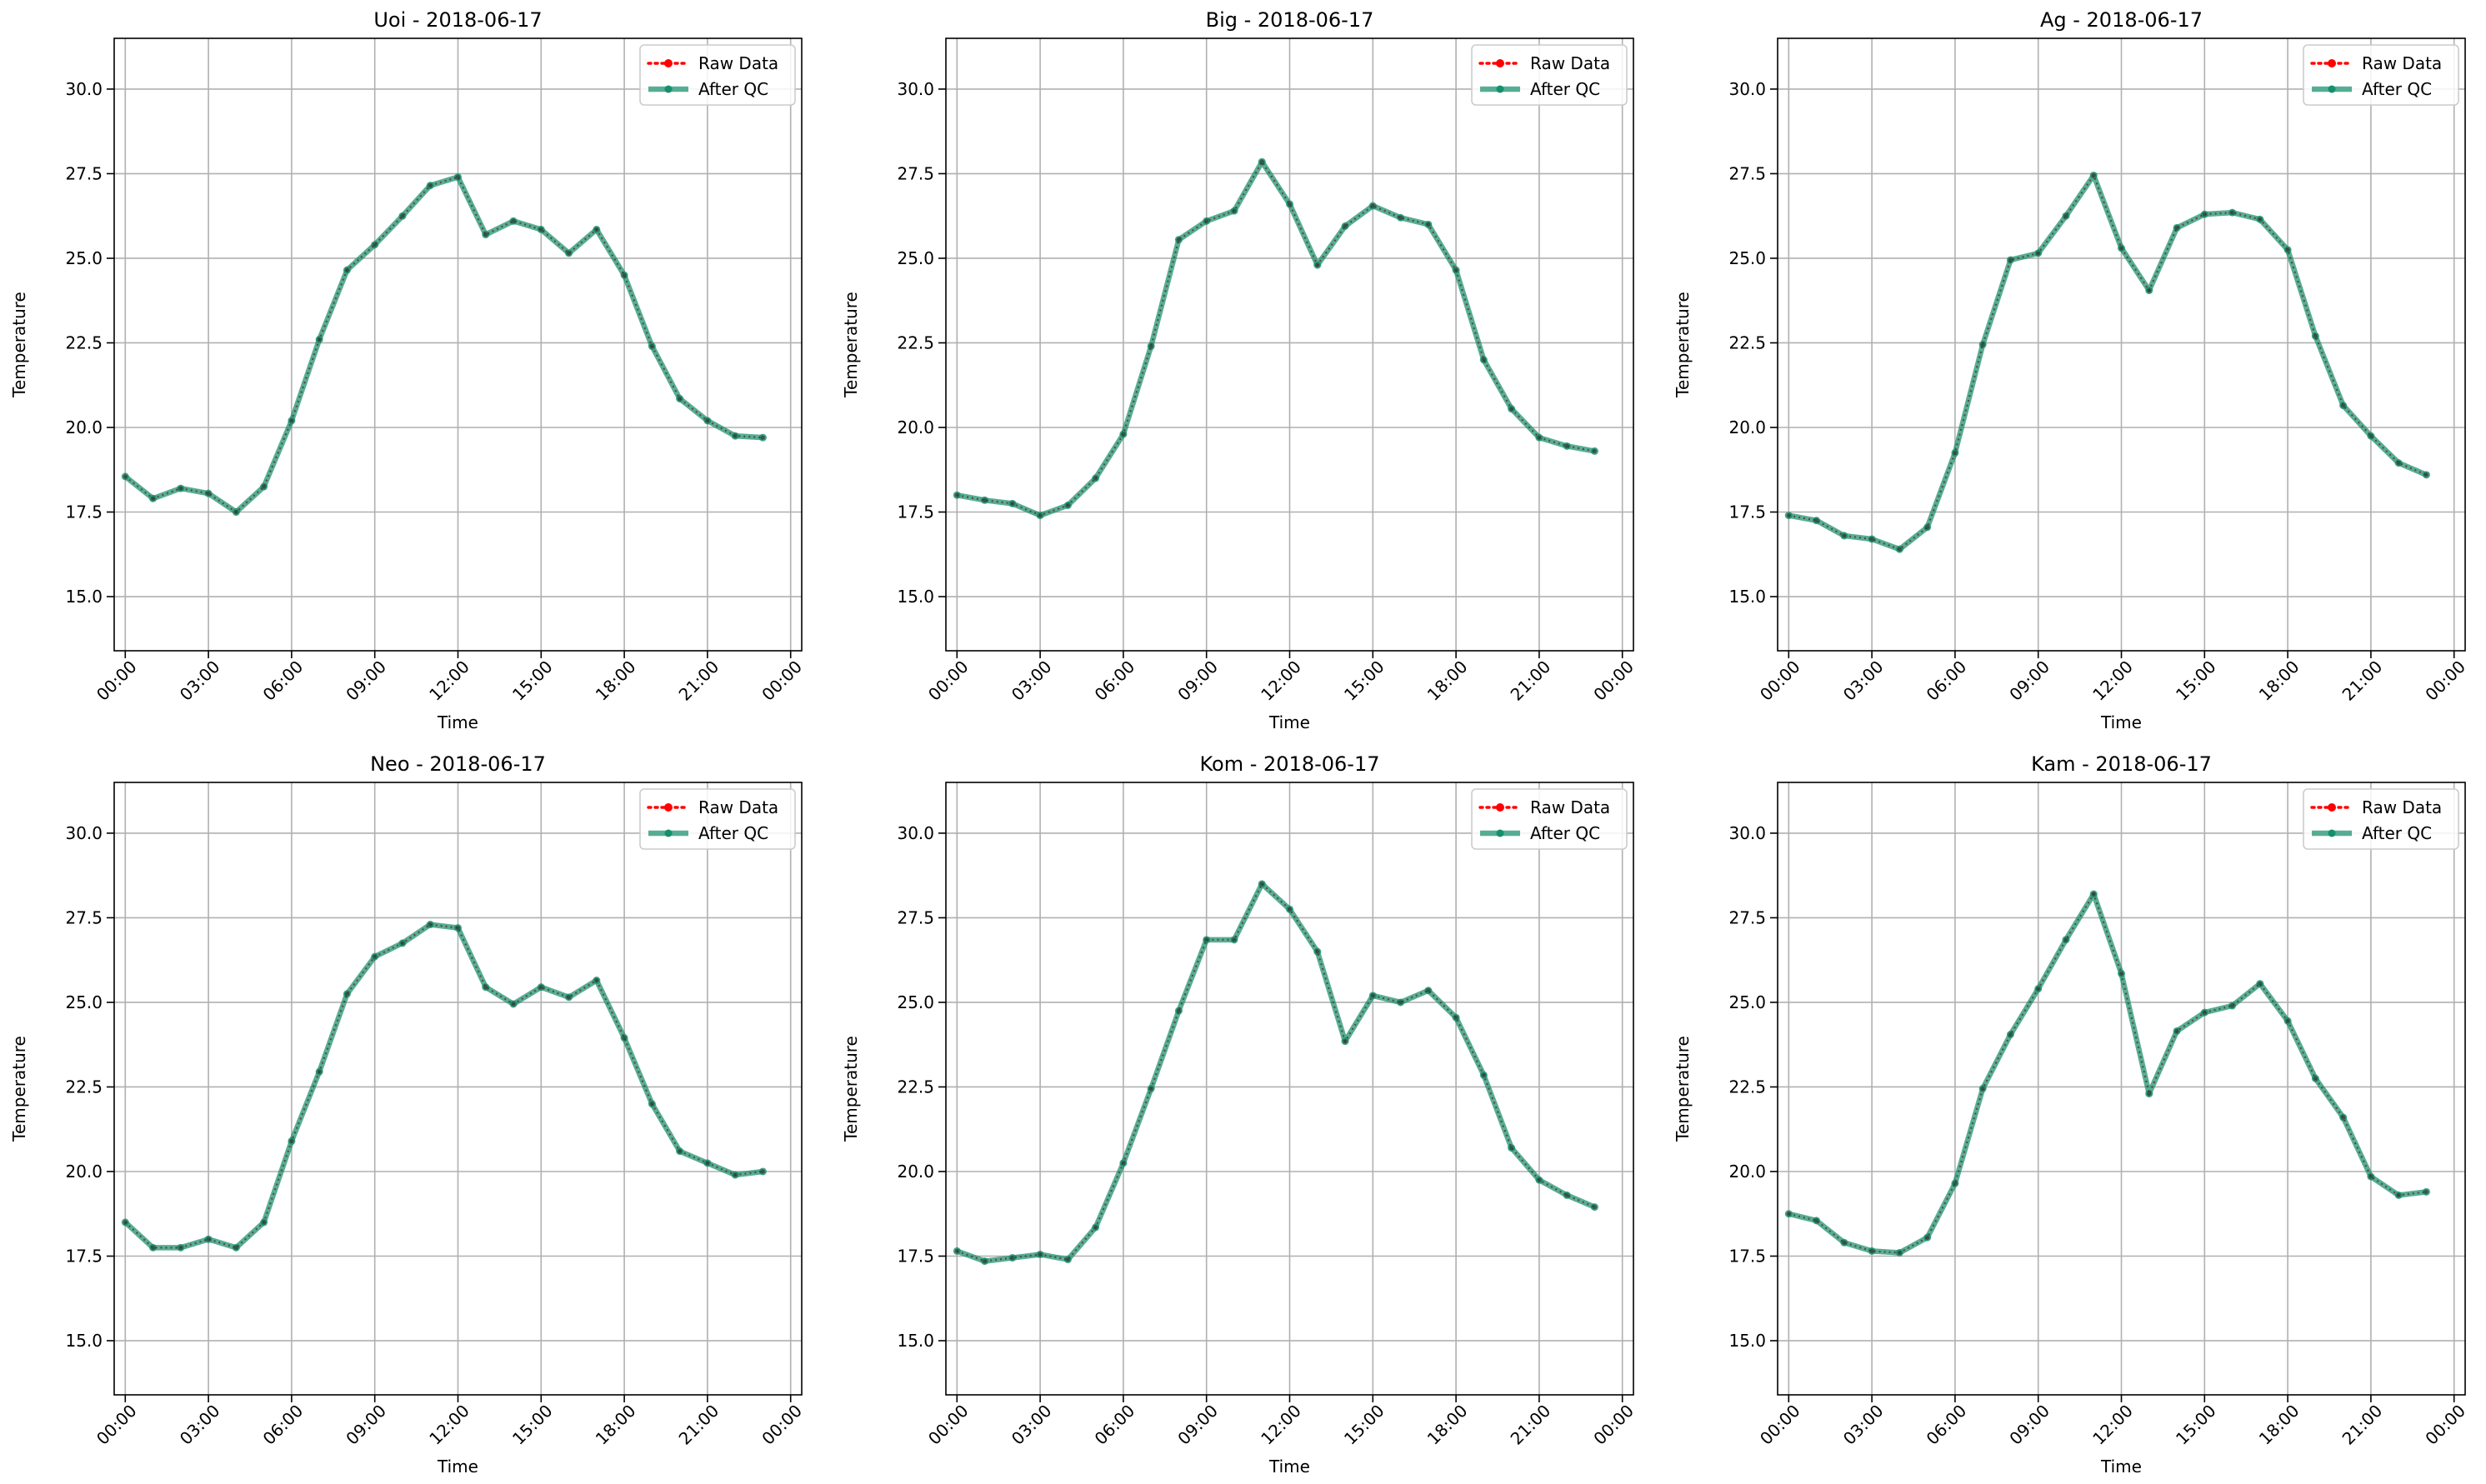  I want to click on y-axis-label: Temperature, so click(1683, 1089).